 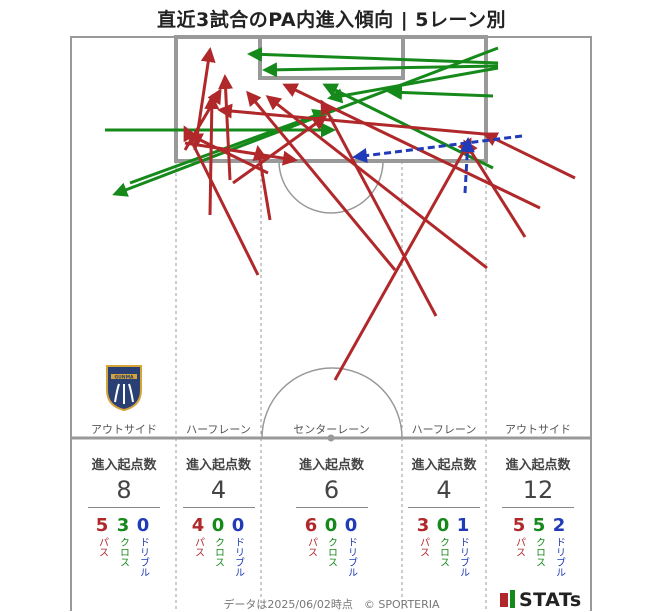 What do you see at coordinates (124, 378) in the screenshot?
I see `svg-text: GUNMA` at bounding box center [124, 378].